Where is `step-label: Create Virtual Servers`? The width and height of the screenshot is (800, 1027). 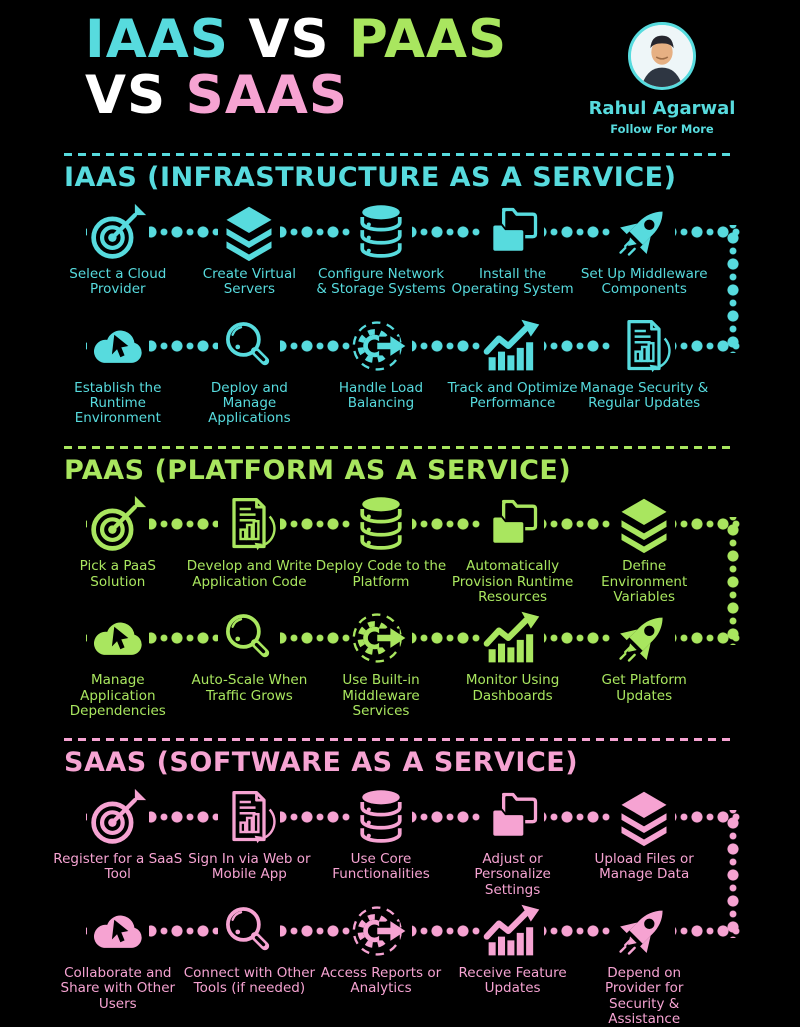 step-label: Create Virtual Servers is located at coordinates (249, 281).